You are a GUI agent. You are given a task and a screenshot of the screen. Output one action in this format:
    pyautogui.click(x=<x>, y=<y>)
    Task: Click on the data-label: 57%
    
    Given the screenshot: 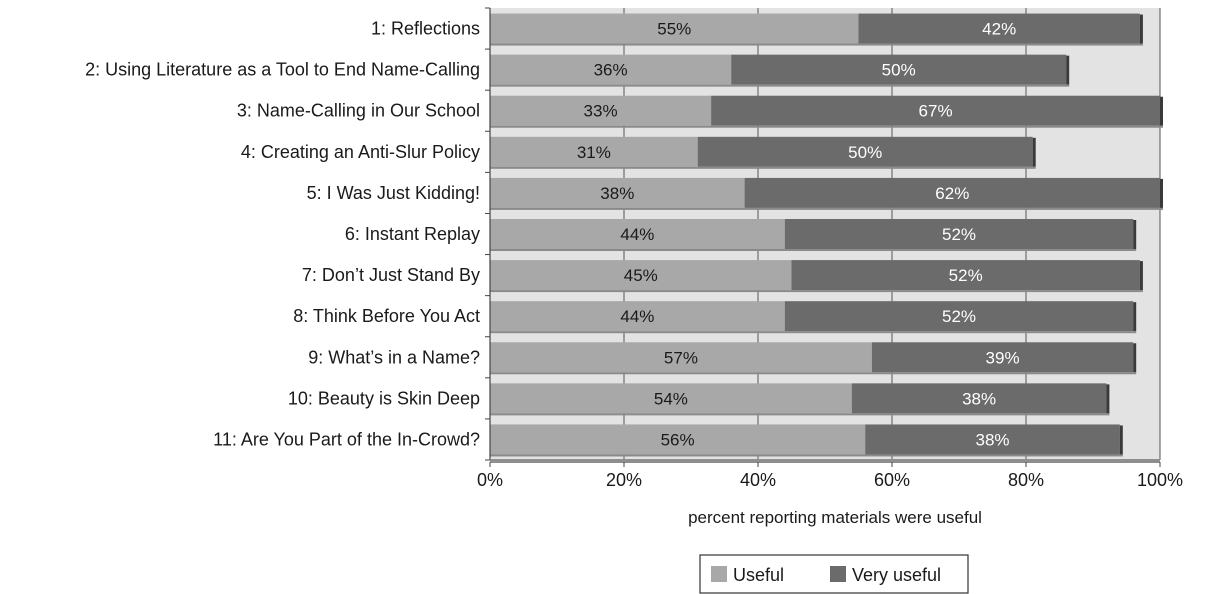 What is the action you would take?
    pyautogui.click(x=681, y=357)
    